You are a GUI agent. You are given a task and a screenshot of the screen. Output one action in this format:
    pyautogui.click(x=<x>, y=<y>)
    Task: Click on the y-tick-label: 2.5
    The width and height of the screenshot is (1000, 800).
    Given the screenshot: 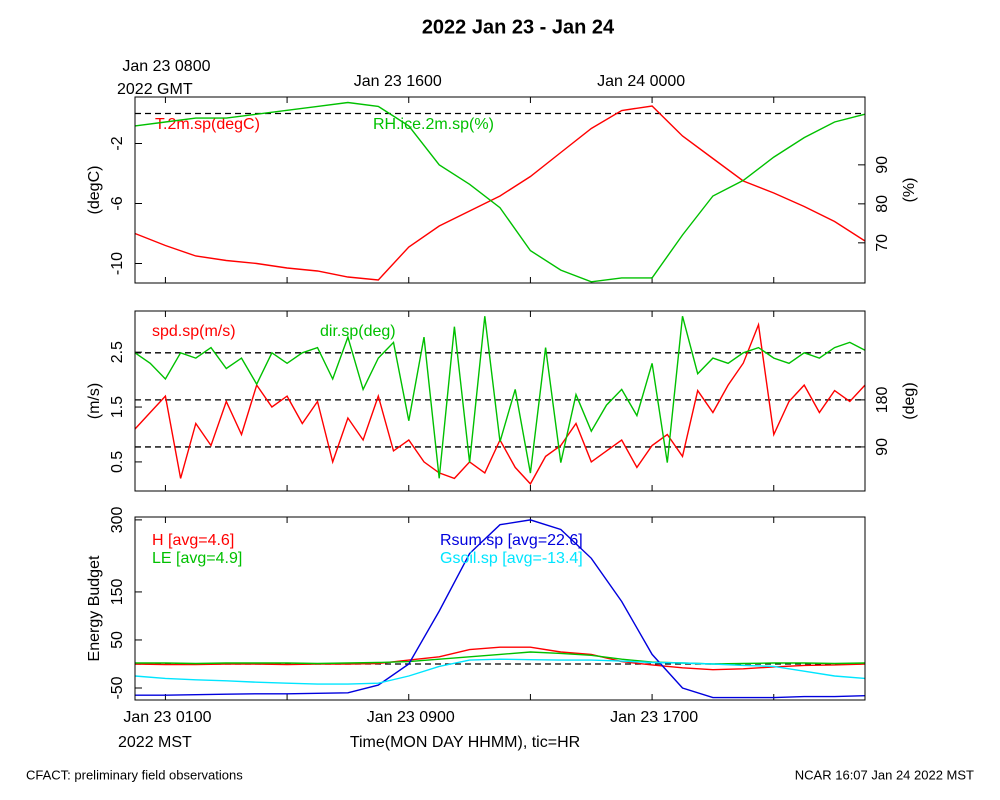 What is the action you would take?
    pyautogui.click(x=117, y=352)
    